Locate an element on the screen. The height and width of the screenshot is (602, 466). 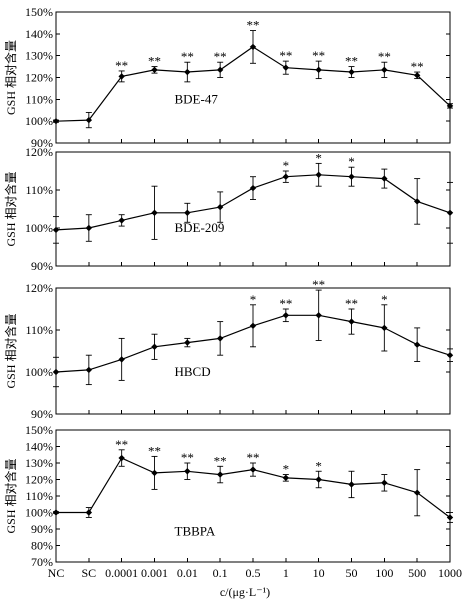
x-tick-label: 0.001 is located at coordinates (154, 573).